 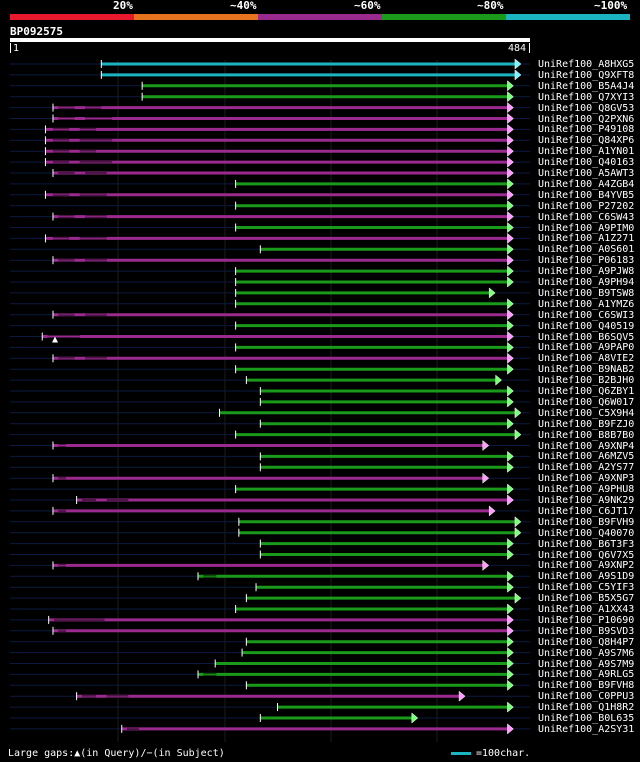 What do you see at coordinates (586, 686) in the screenshot?
I see `hit-label: UniRef100_B9FVH8` at bounding box center [586, 686].